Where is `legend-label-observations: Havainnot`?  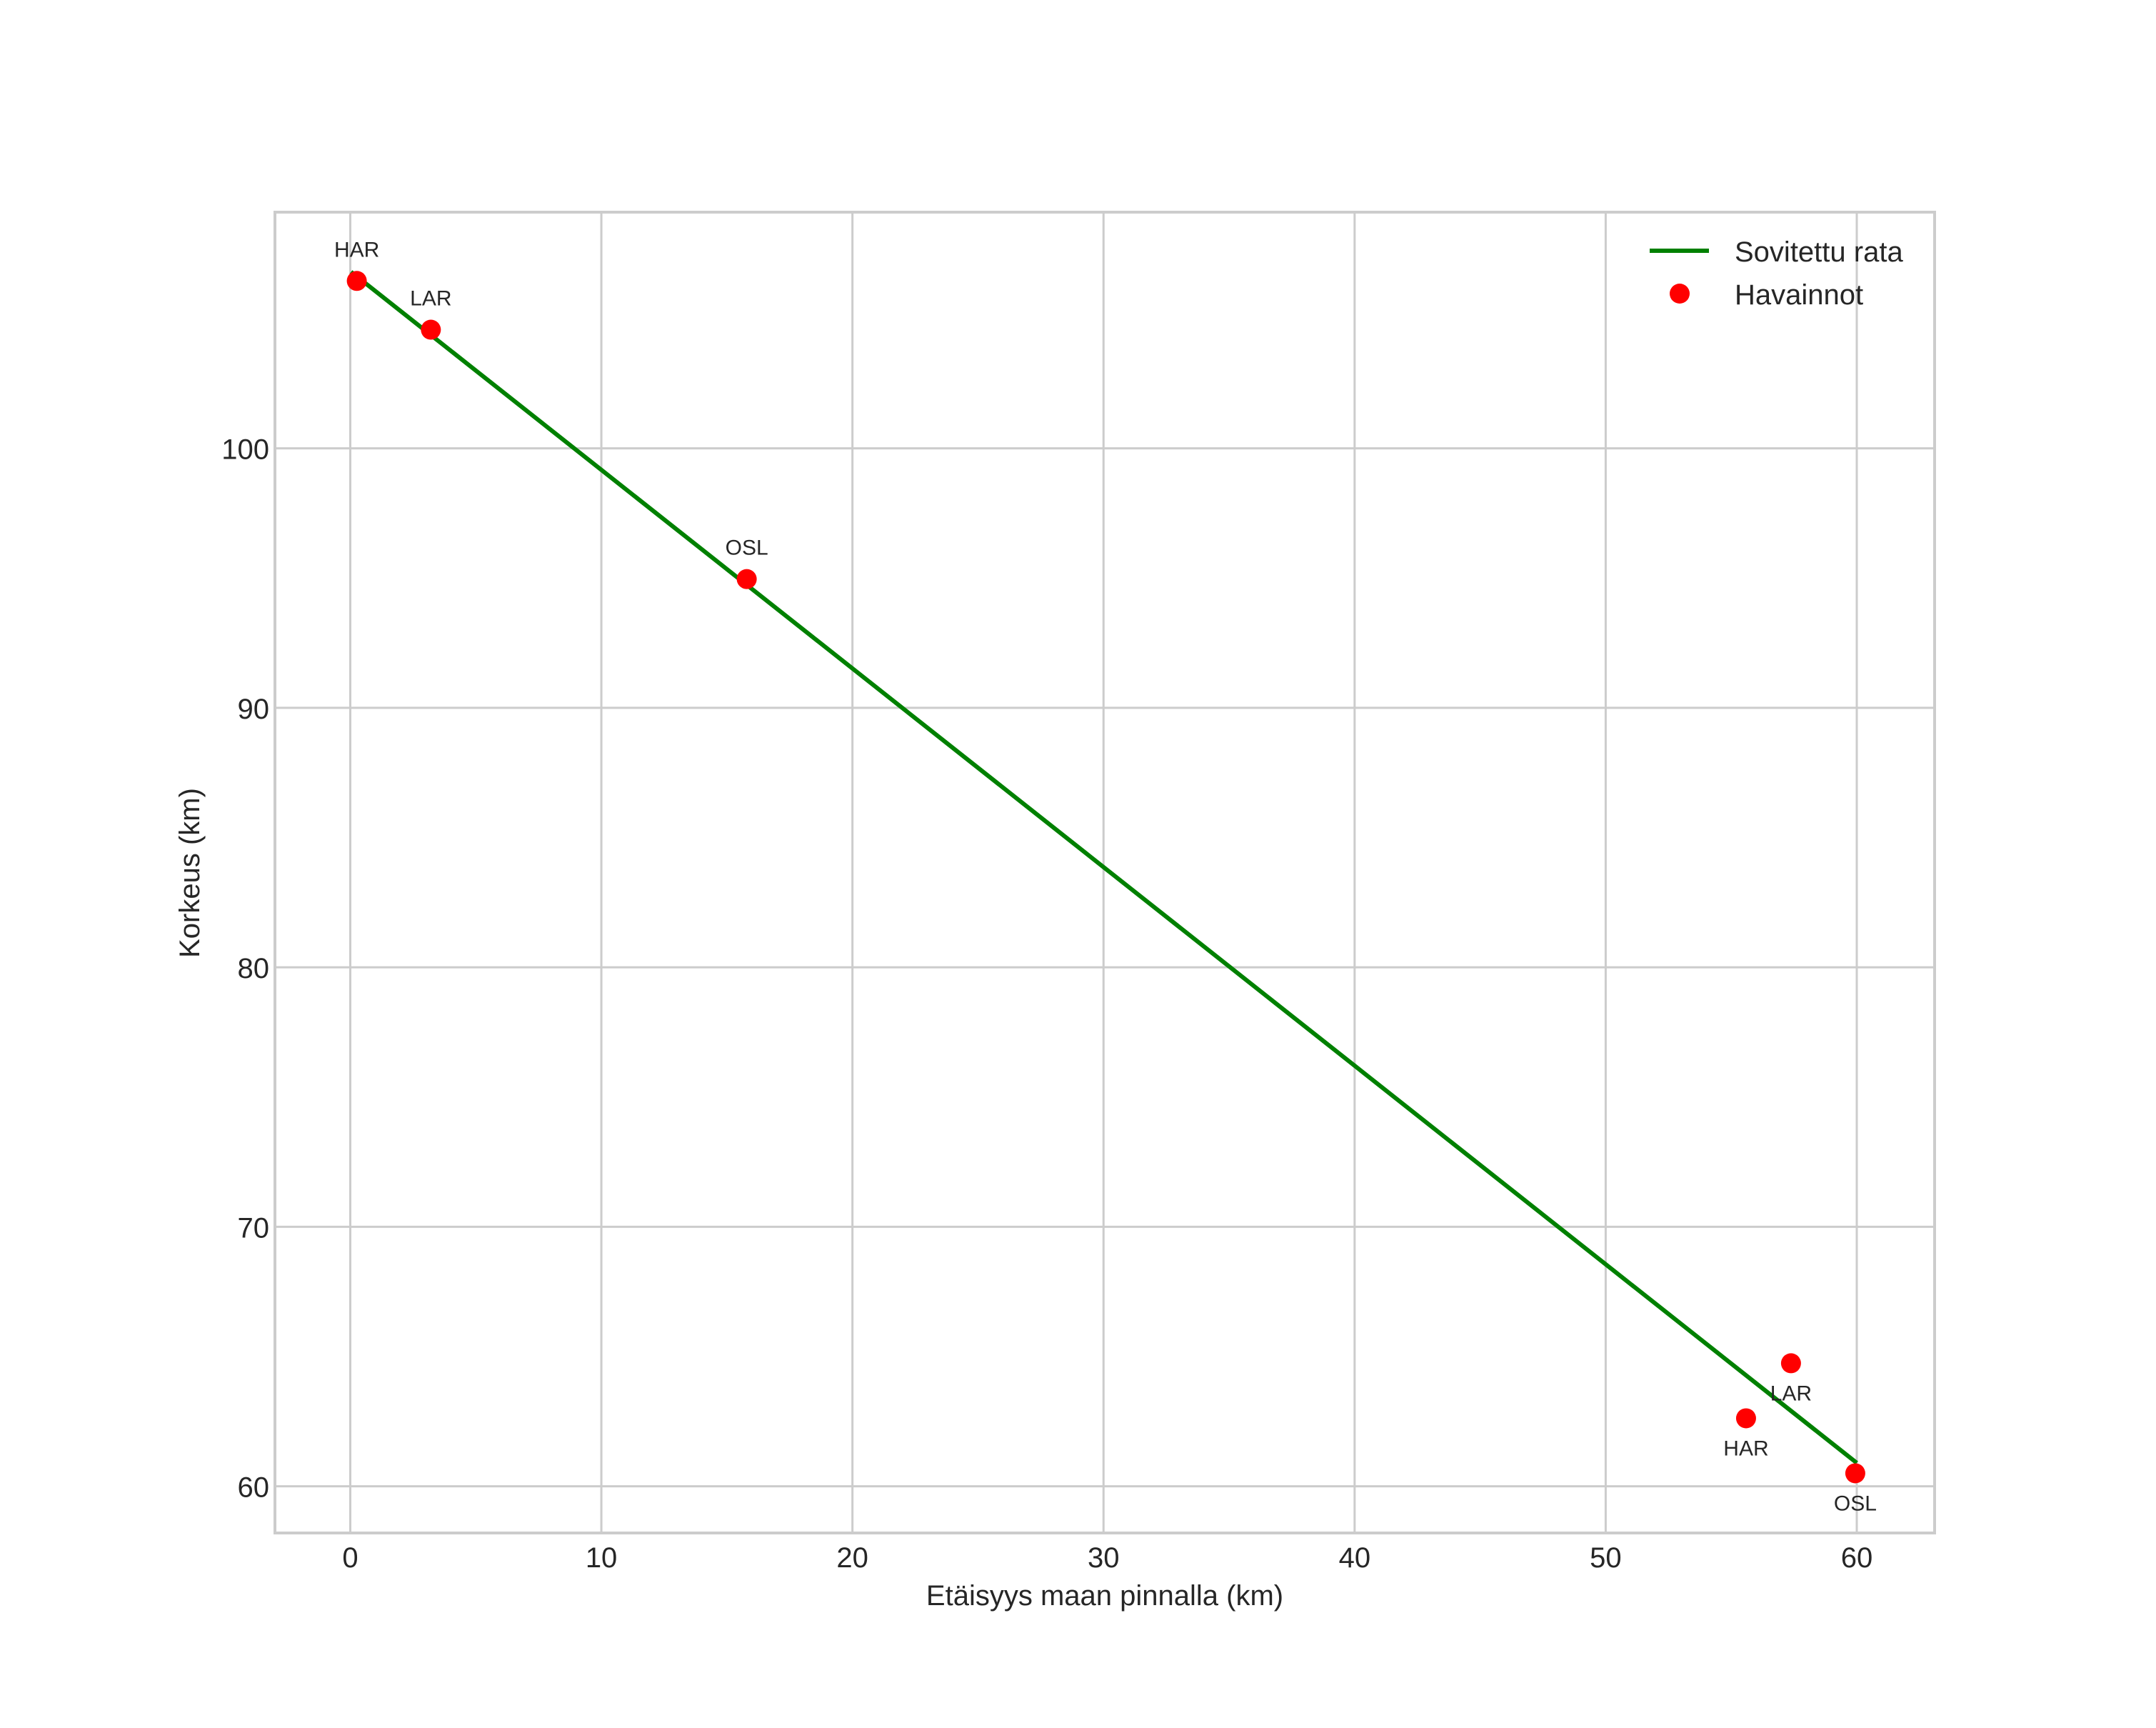
legend-label-observations: Havainnot is located at coordinates (1799, 295).